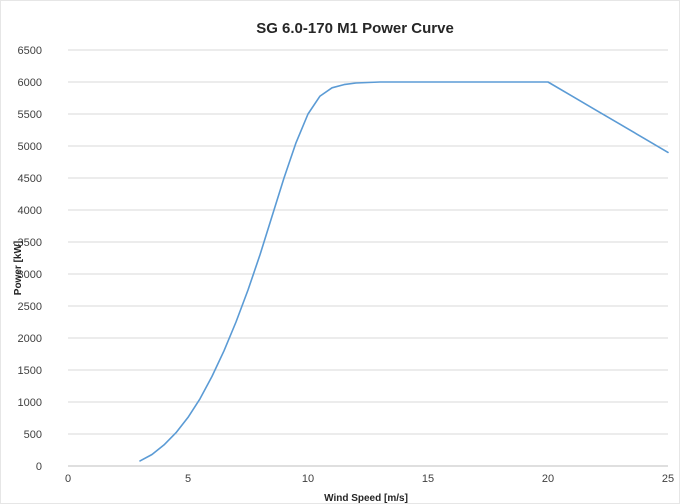 The width and height of the screenshot is (680, 504). Describe the element at coordinates (30, 179) in the screenshot. I see `y-tick-label: 4500` at that location.